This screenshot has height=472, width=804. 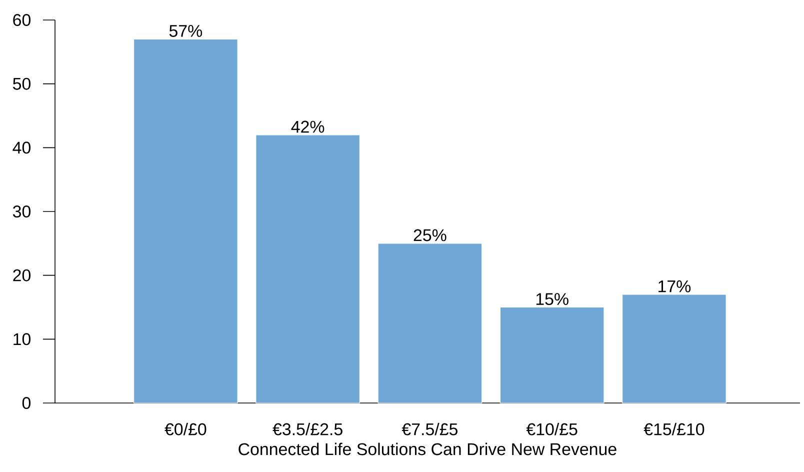 I want to click on x-tick-label: €7.5/£5, so click(x=430, y=429).